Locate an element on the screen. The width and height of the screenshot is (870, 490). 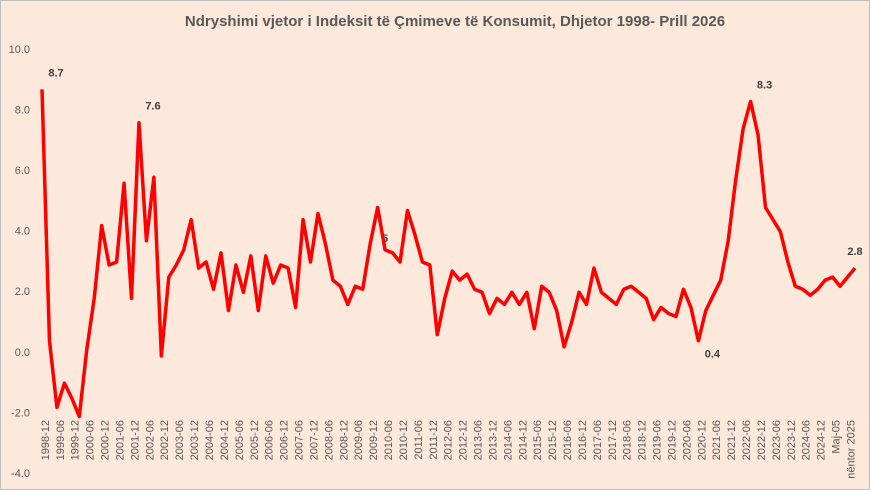
data-label: 0.4 is located at coordinates (713, 355).